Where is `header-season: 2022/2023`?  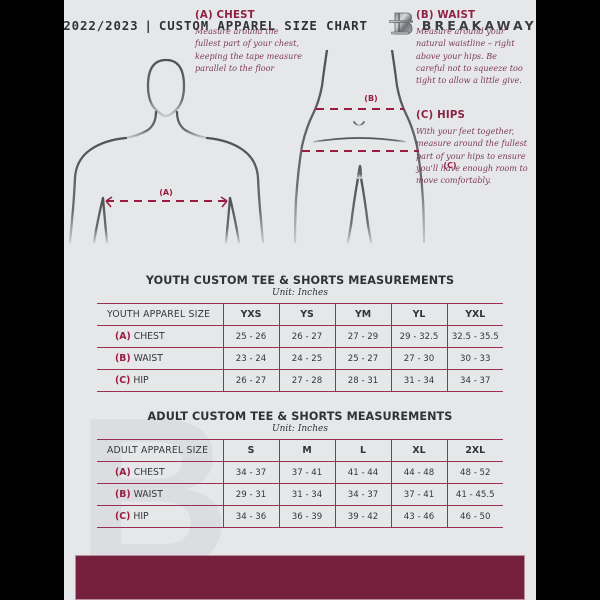 header-season: 2022/2023 is located at coordinates (101, 25).